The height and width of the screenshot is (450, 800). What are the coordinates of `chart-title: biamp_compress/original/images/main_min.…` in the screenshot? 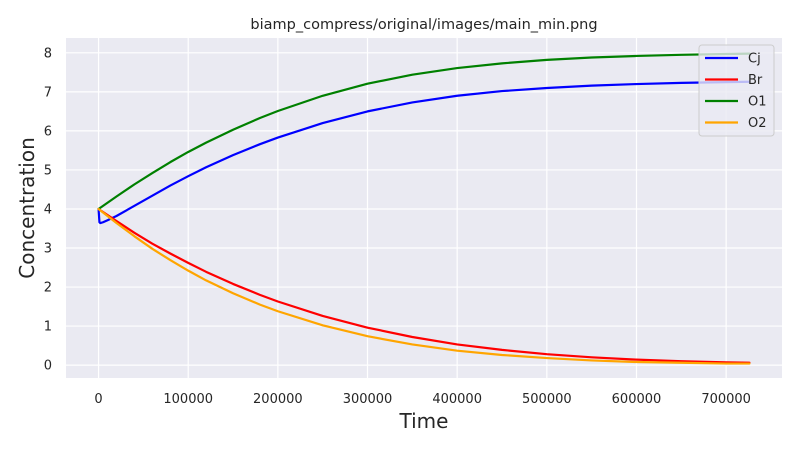 It's located at (423, 25).